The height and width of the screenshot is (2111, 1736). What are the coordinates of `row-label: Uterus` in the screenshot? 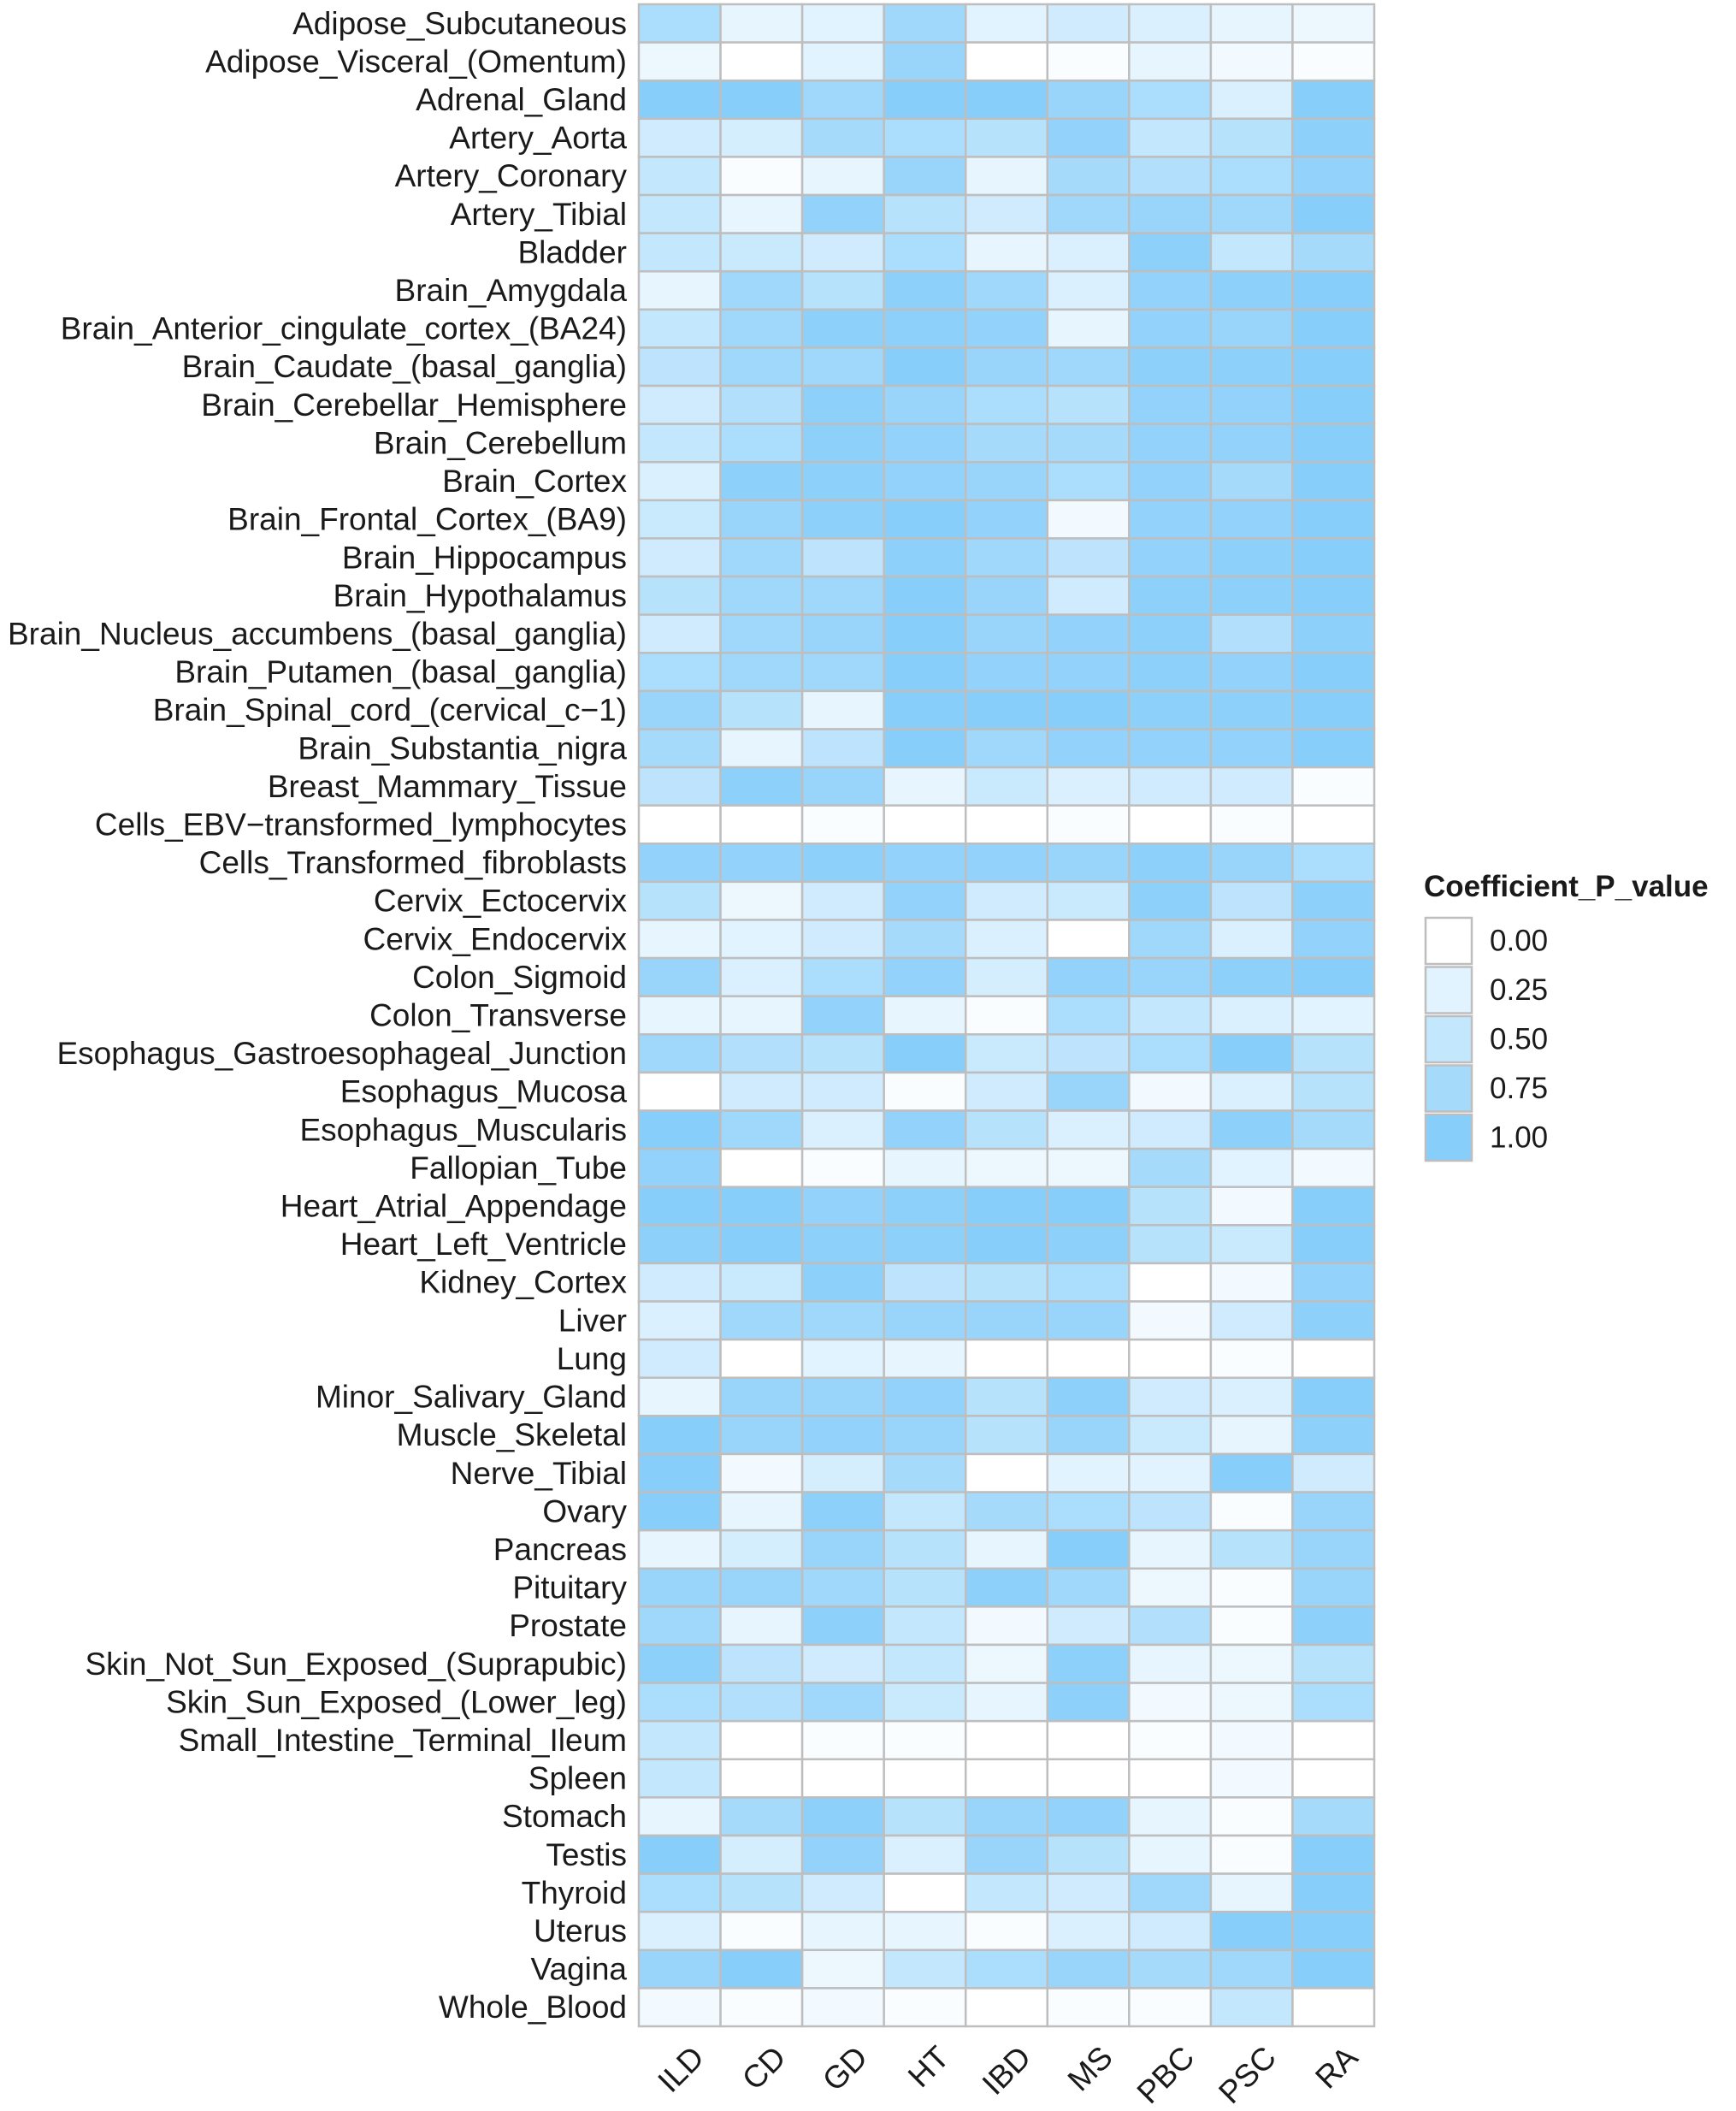 It's located at (581, 1930).